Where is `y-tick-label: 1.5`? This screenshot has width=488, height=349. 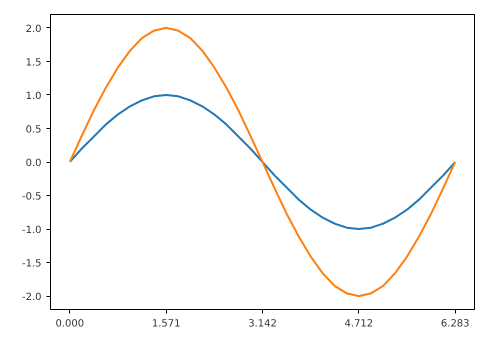
y-tick-label: 1.5 is located at coordinates (34, 62).